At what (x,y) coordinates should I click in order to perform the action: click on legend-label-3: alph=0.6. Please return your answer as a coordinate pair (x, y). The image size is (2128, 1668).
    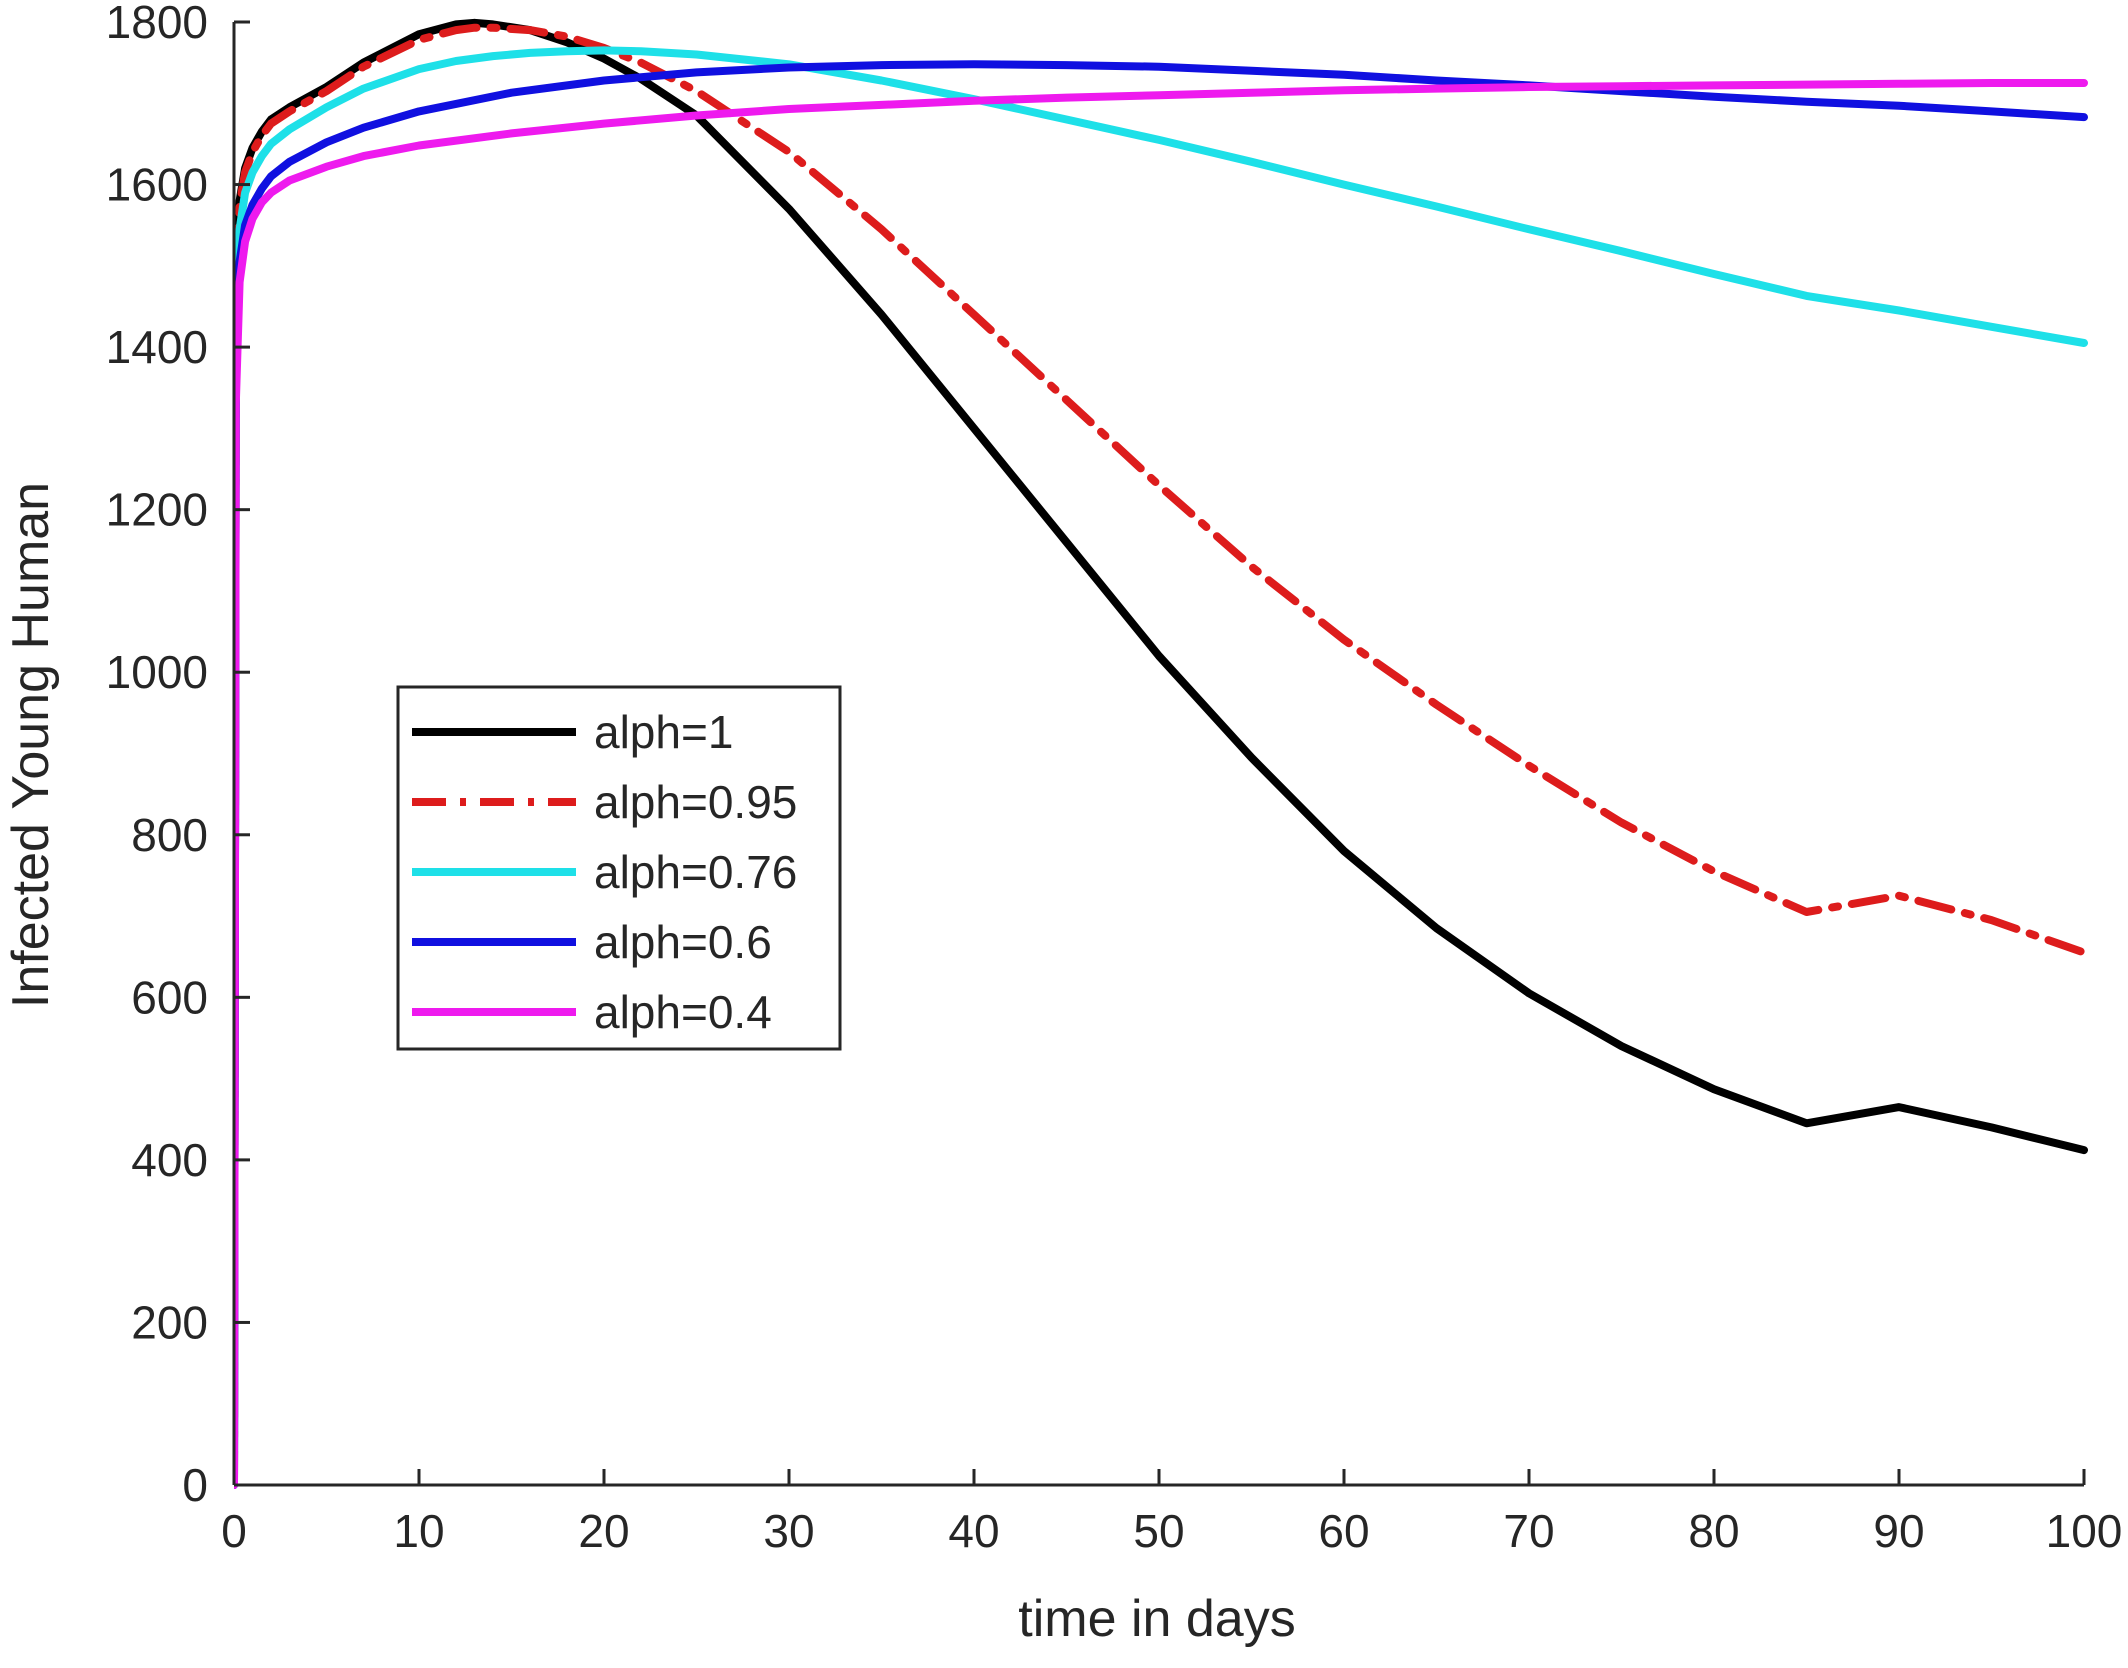
    Looking at the image, I should click on (683, 942).